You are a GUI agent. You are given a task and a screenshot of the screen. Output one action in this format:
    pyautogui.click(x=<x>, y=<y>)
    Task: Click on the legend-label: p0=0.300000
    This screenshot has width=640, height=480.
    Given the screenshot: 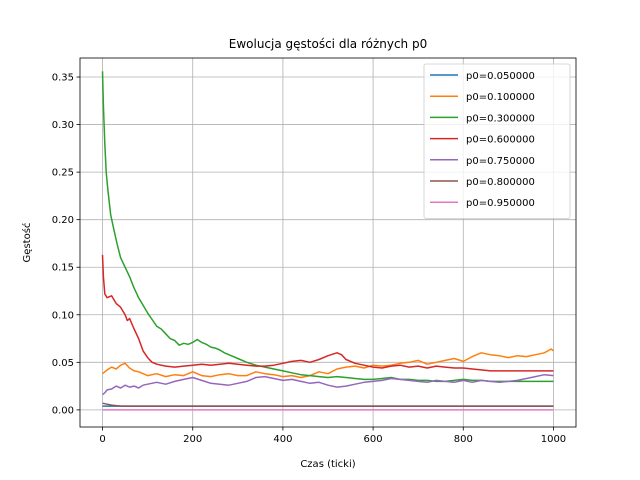 What is the action you would take?
    pyautogui.click(x=500, y=118)
    